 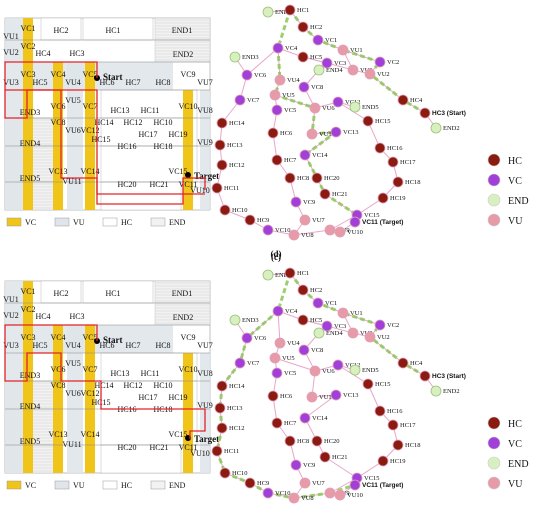 What do you see at coordinates (320, 406) in the screenshot?
I see `graph-edge` at bounding box center [320, 406].